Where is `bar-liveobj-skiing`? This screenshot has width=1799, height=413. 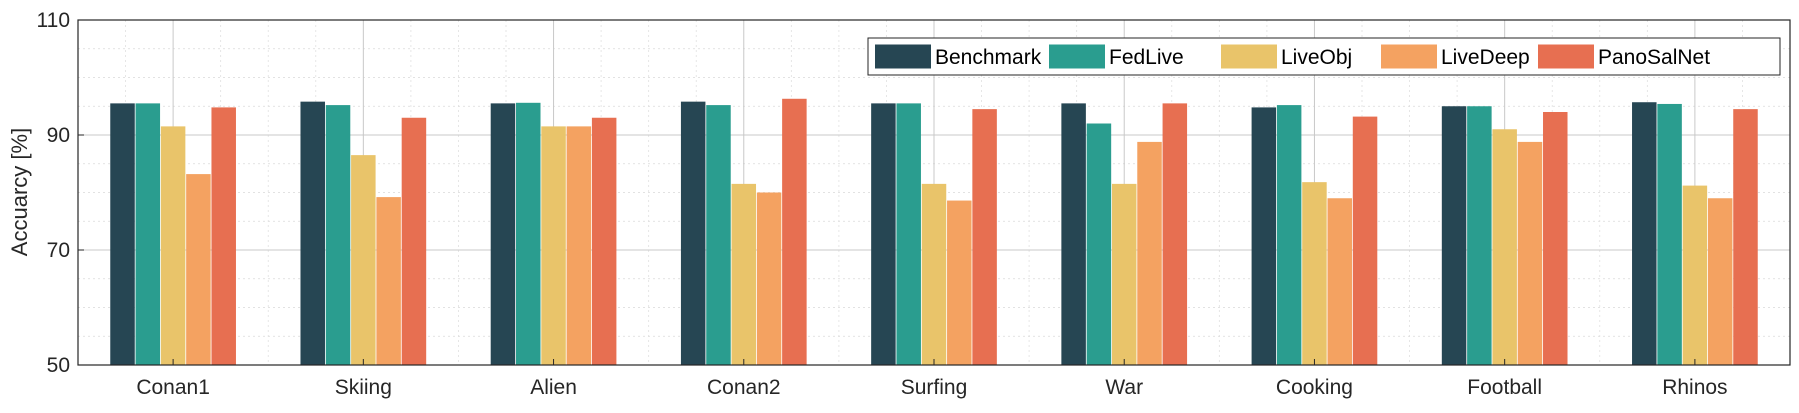 bar-liveobj-skiing is located at coordinates (363, 260).